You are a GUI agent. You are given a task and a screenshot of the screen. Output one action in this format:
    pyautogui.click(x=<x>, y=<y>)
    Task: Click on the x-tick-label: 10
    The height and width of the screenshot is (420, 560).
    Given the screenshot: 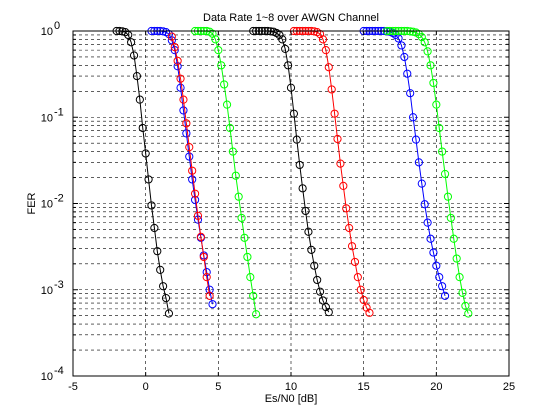 What is the action you would take?
    pyautogui.click(x=291, y=387)
    